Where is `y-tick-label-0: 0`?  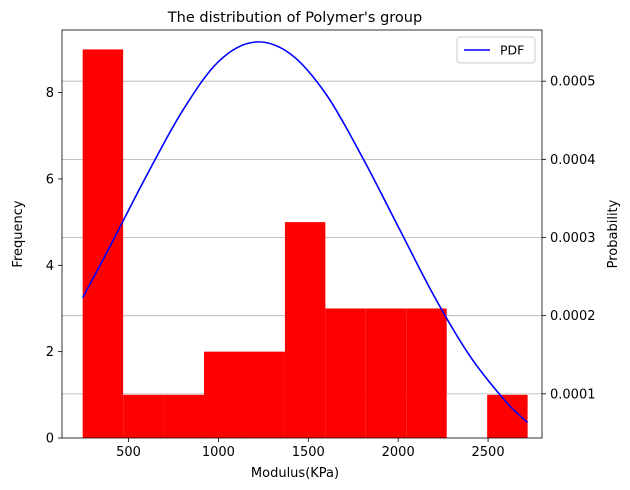 y-tick-label-0: 0 is located at coordinates (50, 439).